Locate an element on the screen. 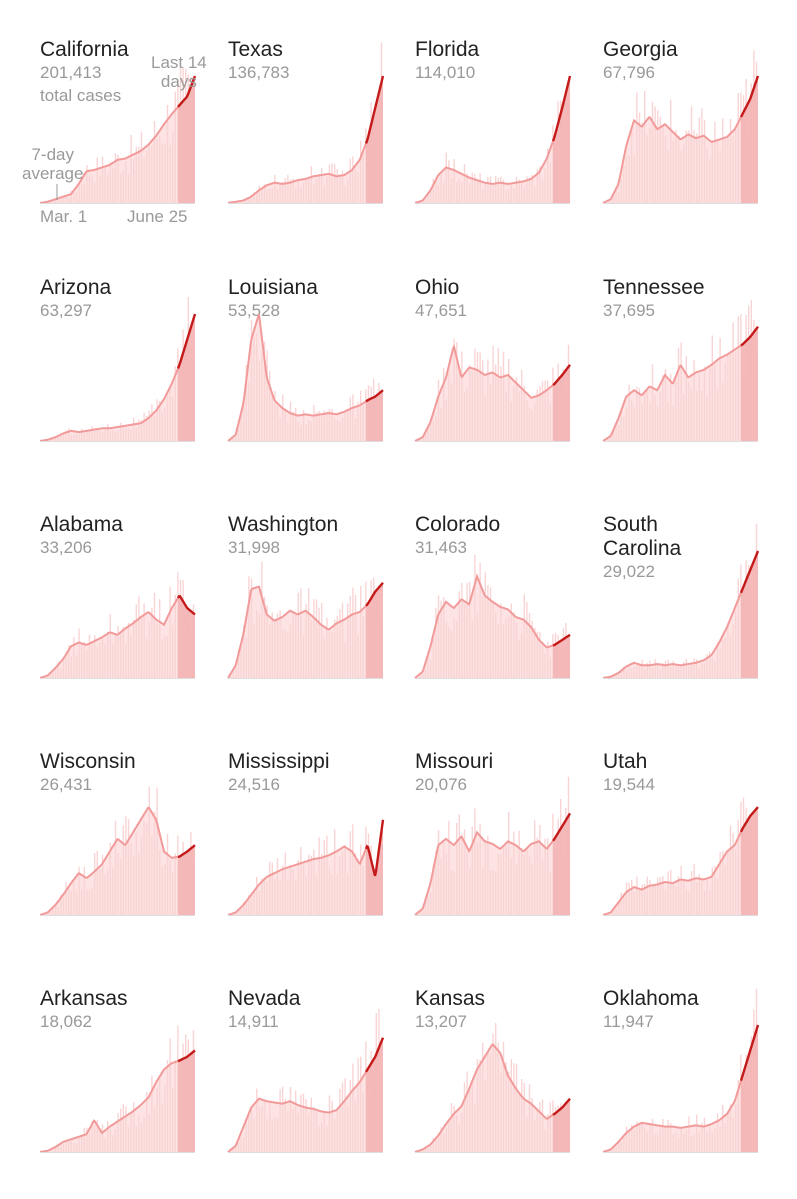 The width and height of the screenshot is (797, 1199). total-cases-caption: total cases is located at coordinates (81, 95).